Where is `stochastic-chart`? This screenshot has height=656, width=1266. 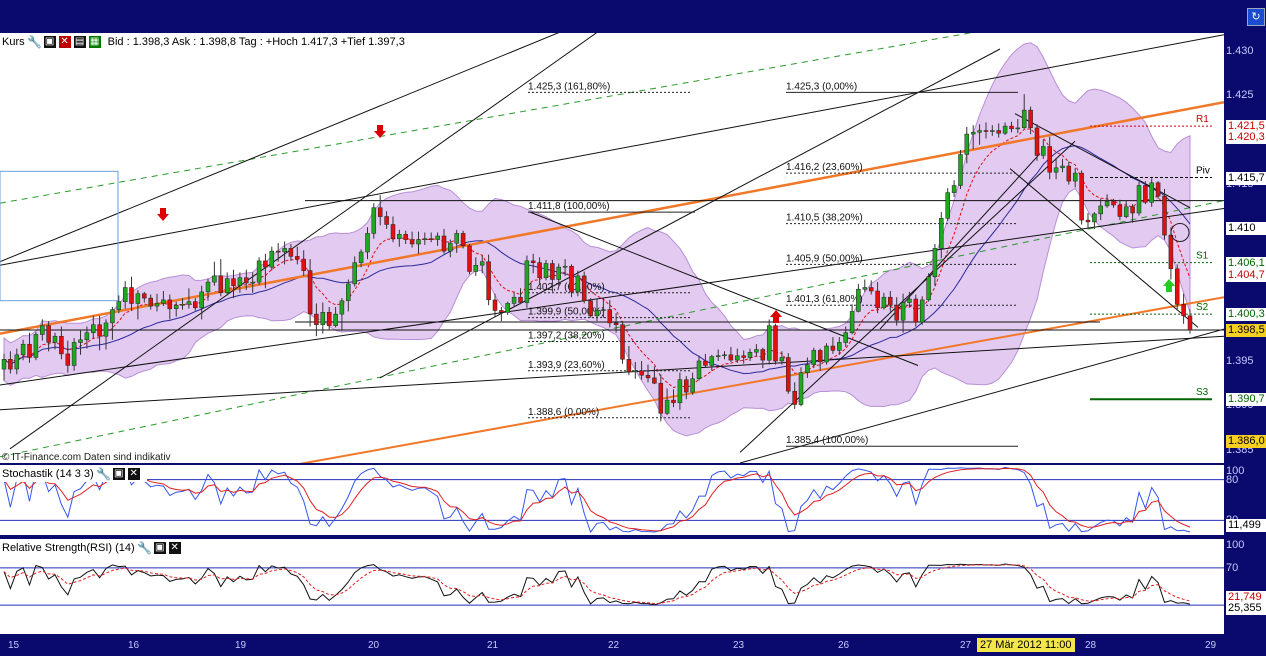 stochastic-chart is located at coordinates (612, 500).